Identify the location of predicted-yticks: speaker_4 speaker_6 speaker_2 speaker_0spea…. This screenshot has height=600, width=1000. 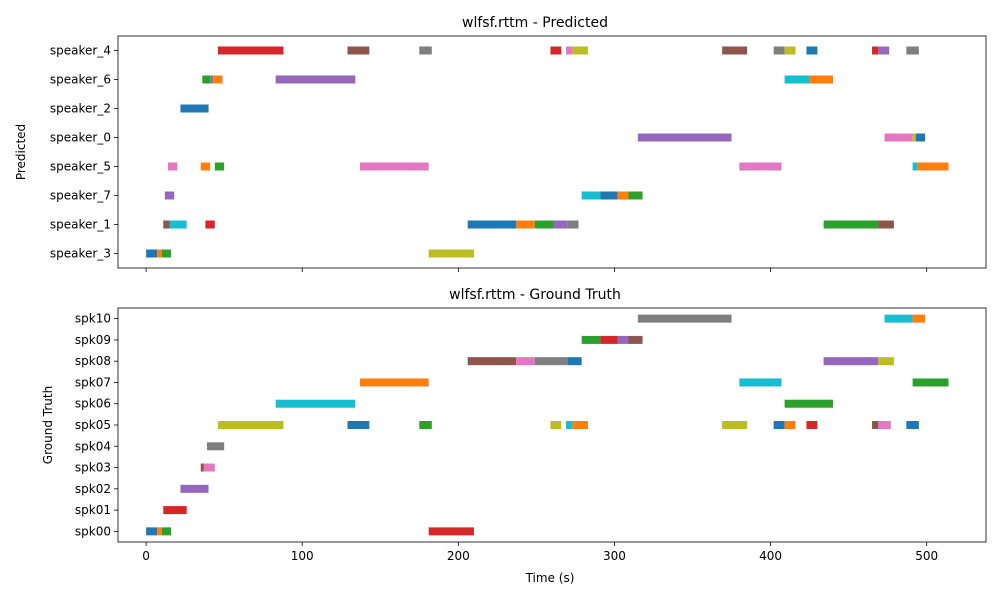
(84, 152).